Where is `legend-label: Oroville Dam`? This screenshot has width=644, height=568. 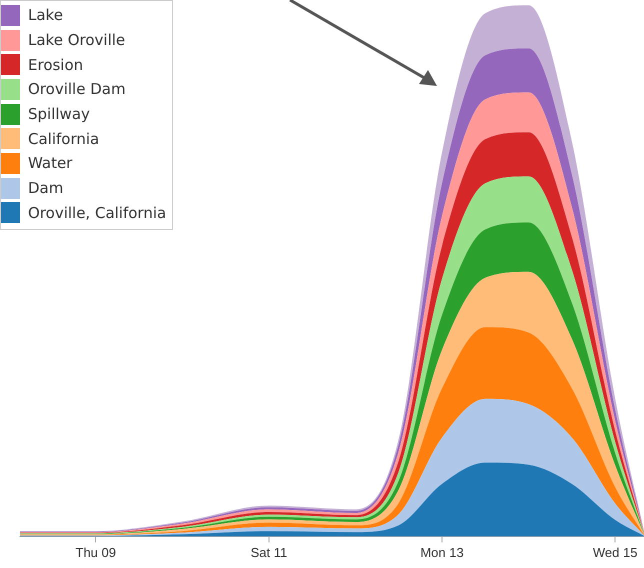 legend-label: Oroville Dam is located at coordinates (77, 89).